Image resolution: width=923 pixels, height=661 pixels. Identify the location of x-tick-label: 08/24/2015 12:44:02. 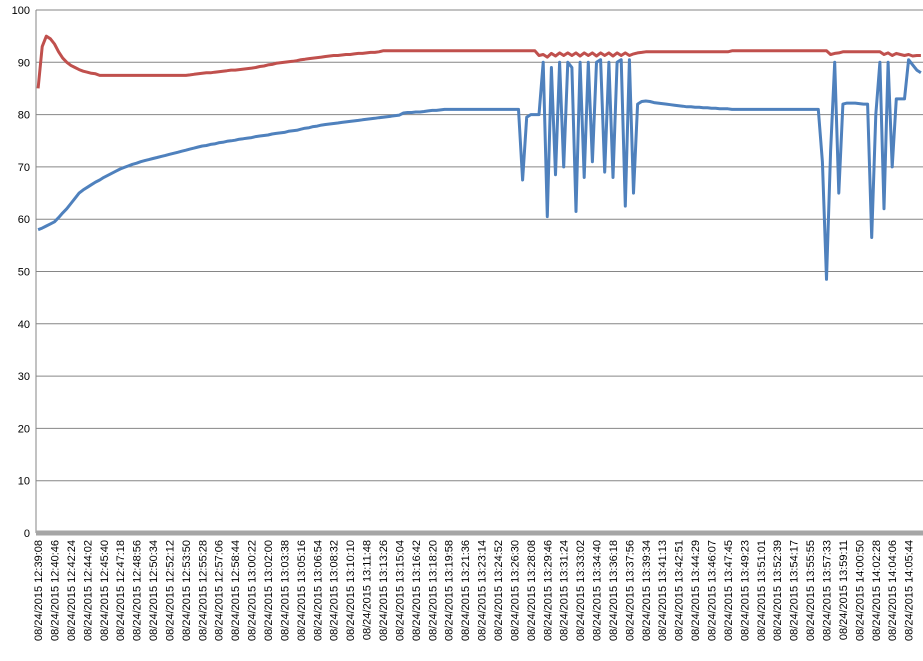
(88, 590).